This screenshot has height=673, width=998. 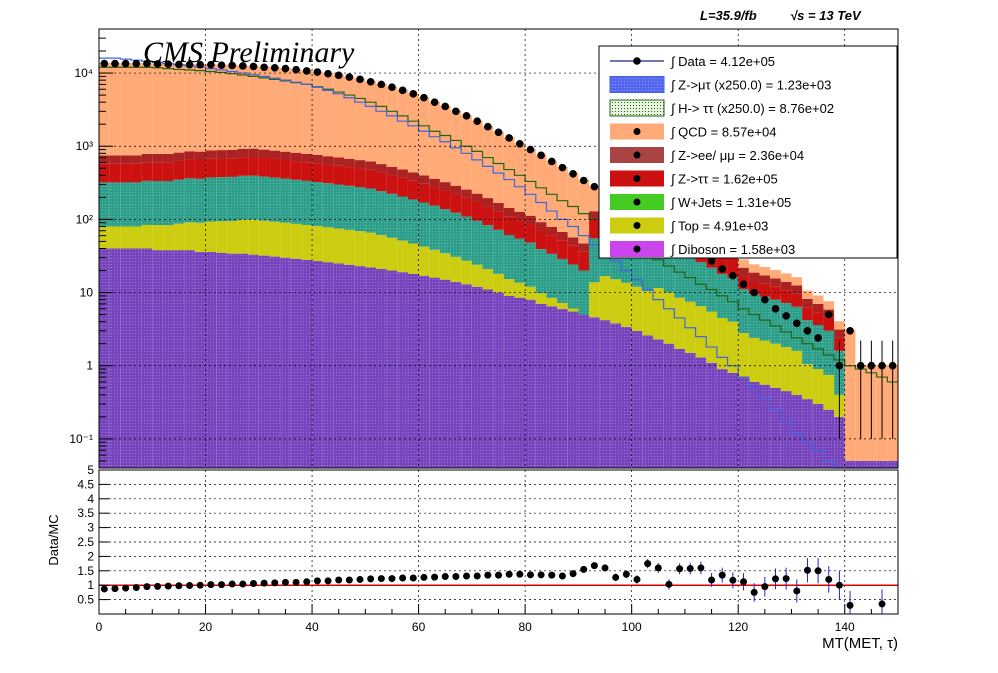 What do you see at coordinates (752, 108) in the screenshot?
I see `legend-entry-label: ∫ H-> ττ (x250.0) = 8.76e+02` at bounding box center [752, 108].